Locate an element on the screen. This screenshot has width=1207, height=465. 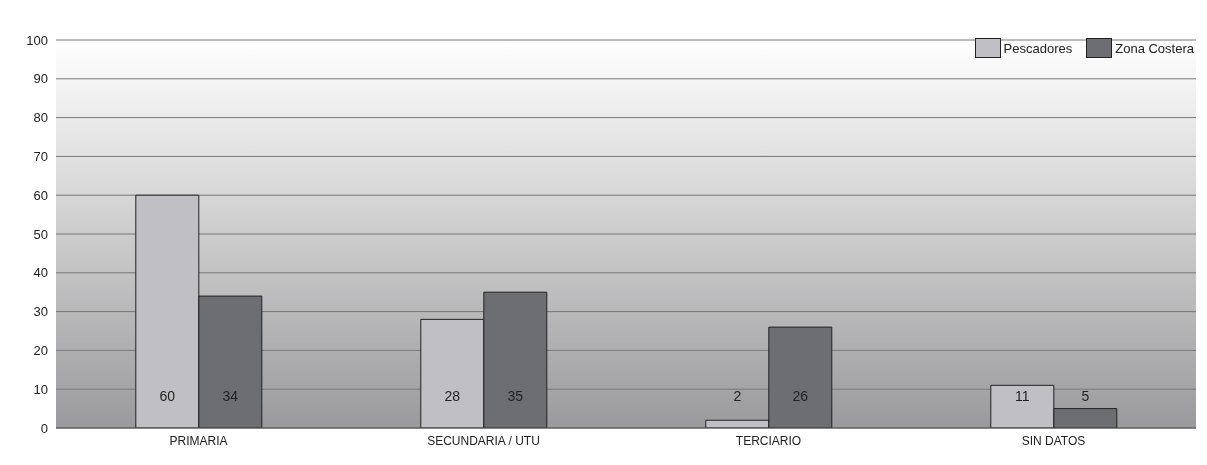
y-tick-label: 90 is located at coordinates (40, 79).